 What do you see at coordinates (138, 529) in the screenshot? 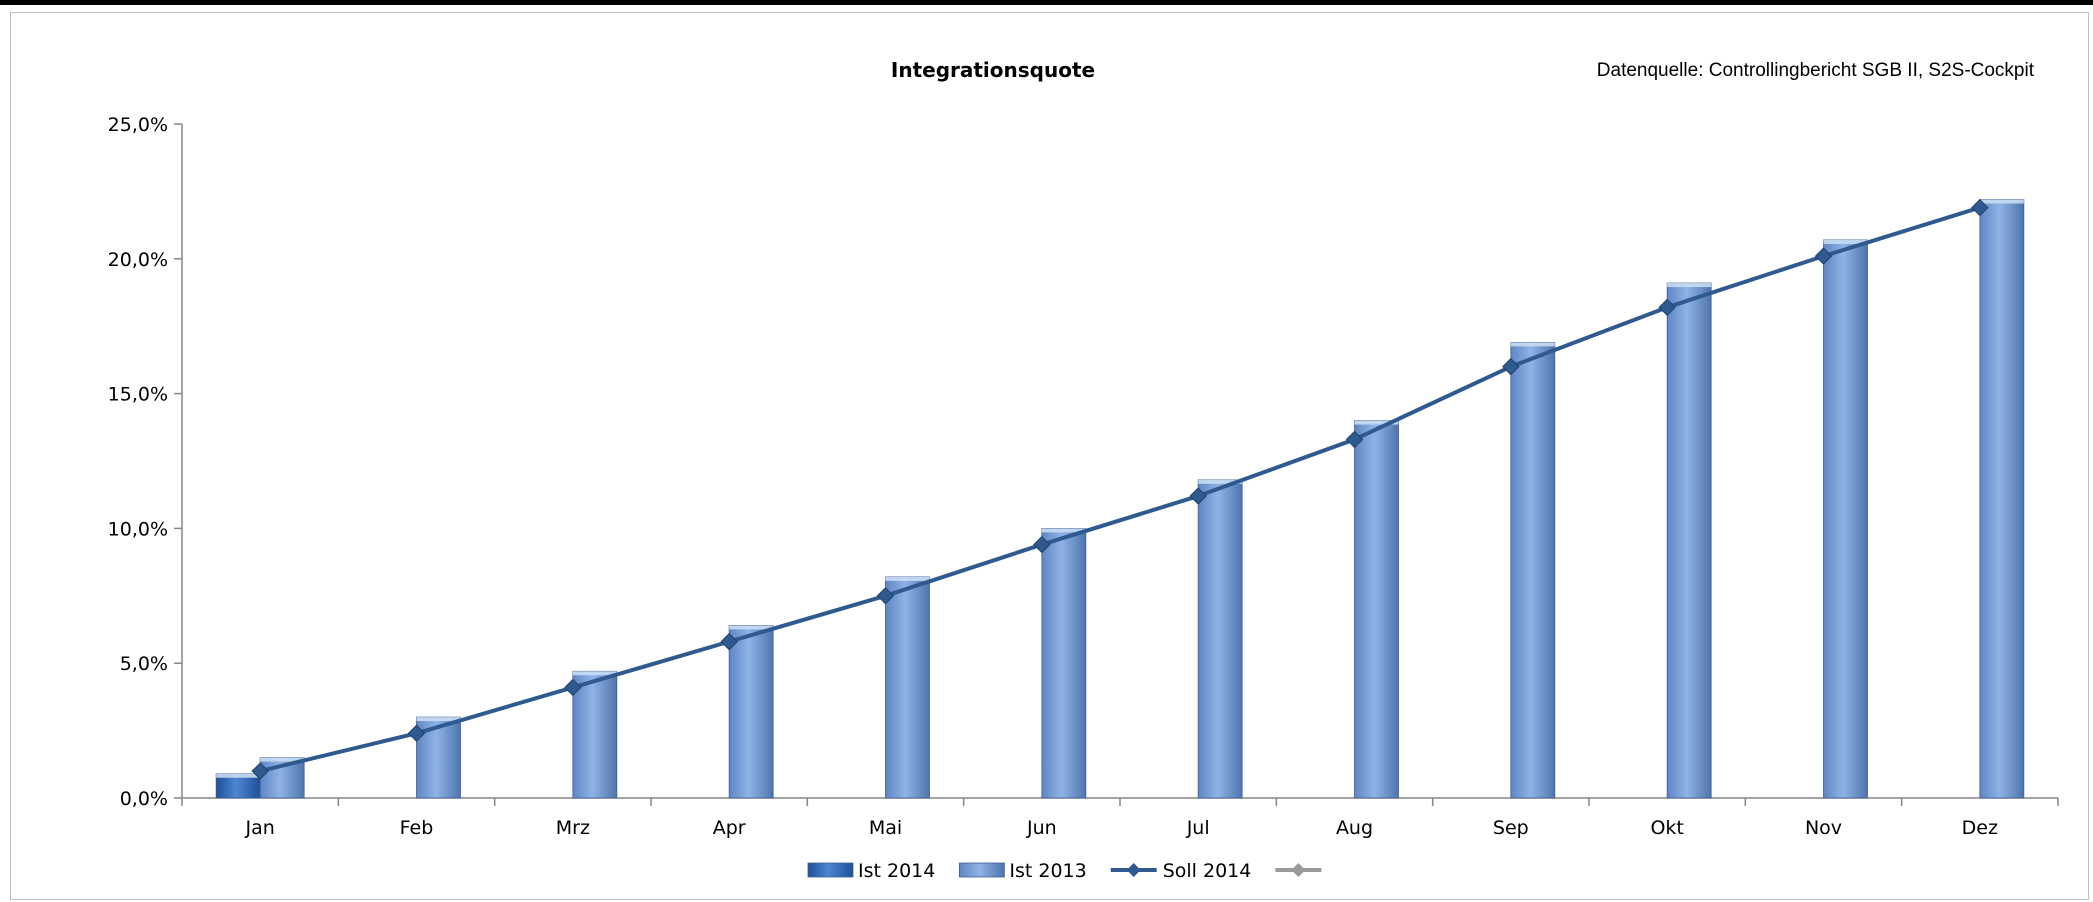
I see `y-tick-label: 10,0%` at bounding box center [138, 529].